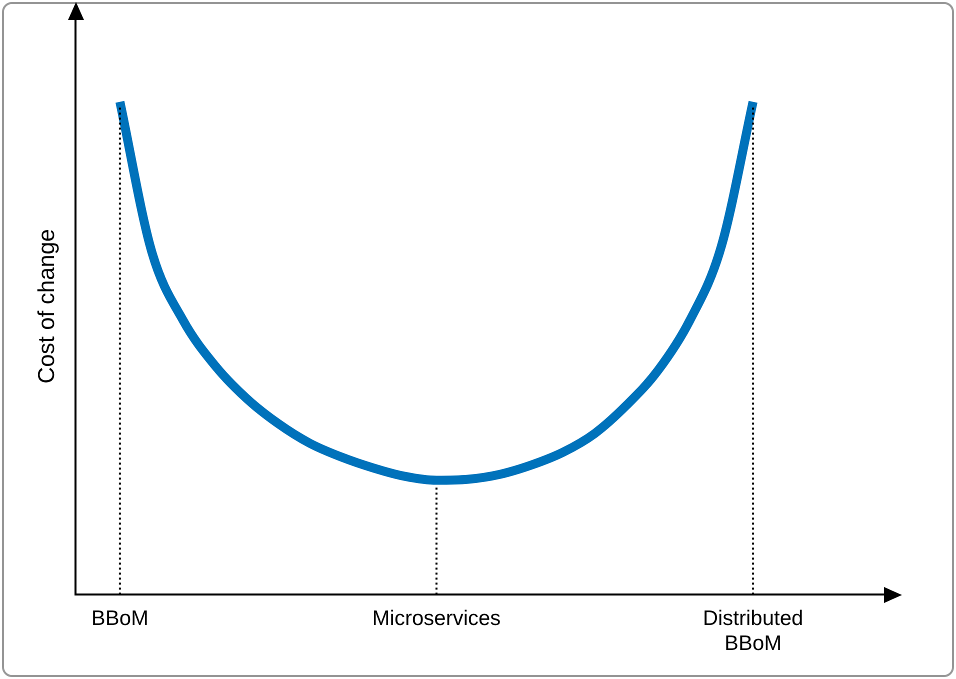 This screenshot has height=679, width=956. Describe the element at coordinates (436, 618) in the screenshot. I see `x-tick-label: Microservices` at that location.